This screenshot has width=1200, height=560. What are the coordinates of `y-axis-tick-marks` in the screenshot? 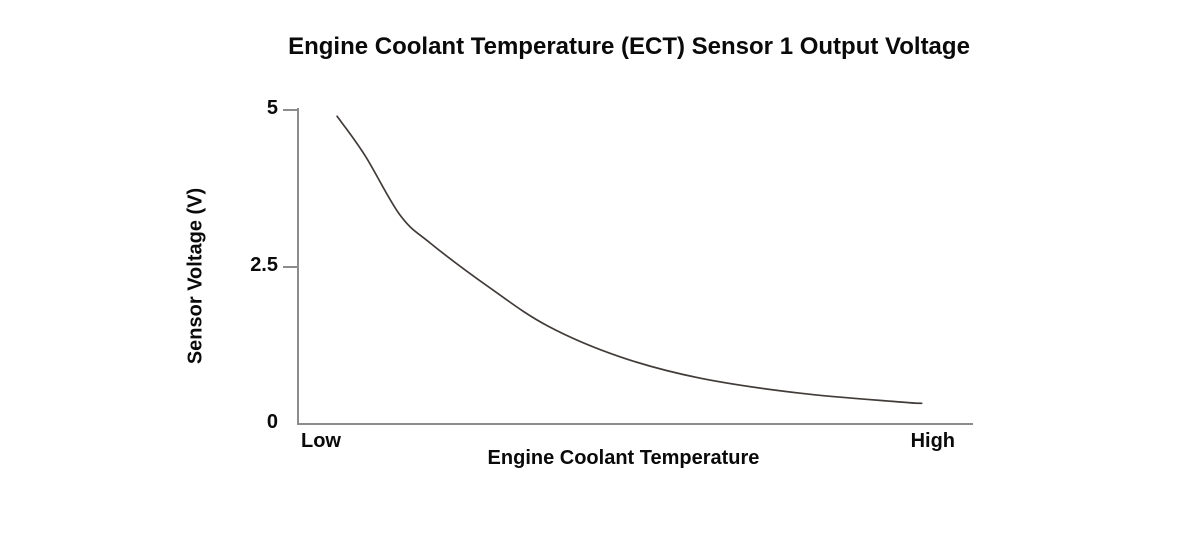 It's located at (290, 188).